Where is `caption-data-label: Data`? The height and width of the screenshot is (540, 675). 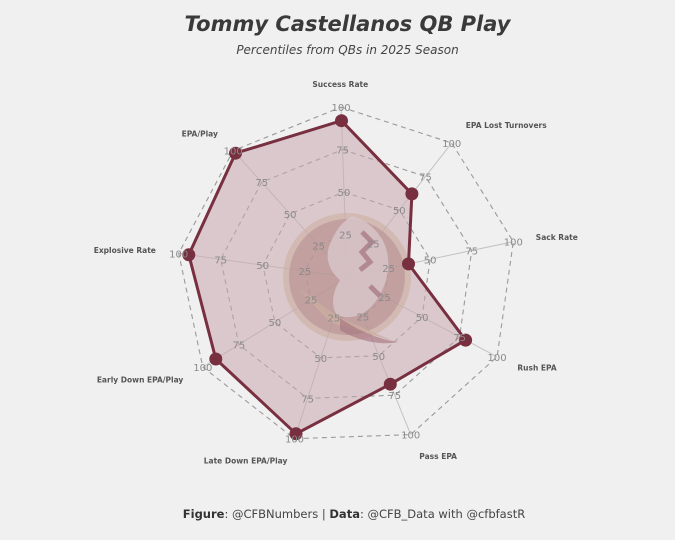
caption-data-label: Data is located at coordinates (344, 514).